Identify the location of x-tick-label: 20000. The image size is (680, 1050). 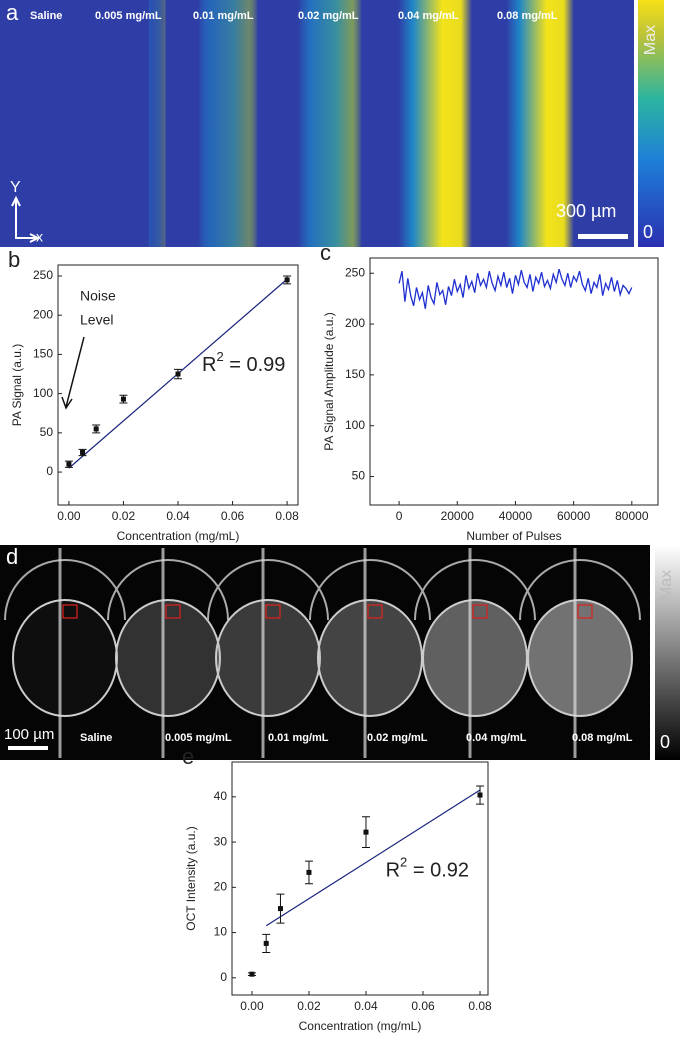
(458, 516).